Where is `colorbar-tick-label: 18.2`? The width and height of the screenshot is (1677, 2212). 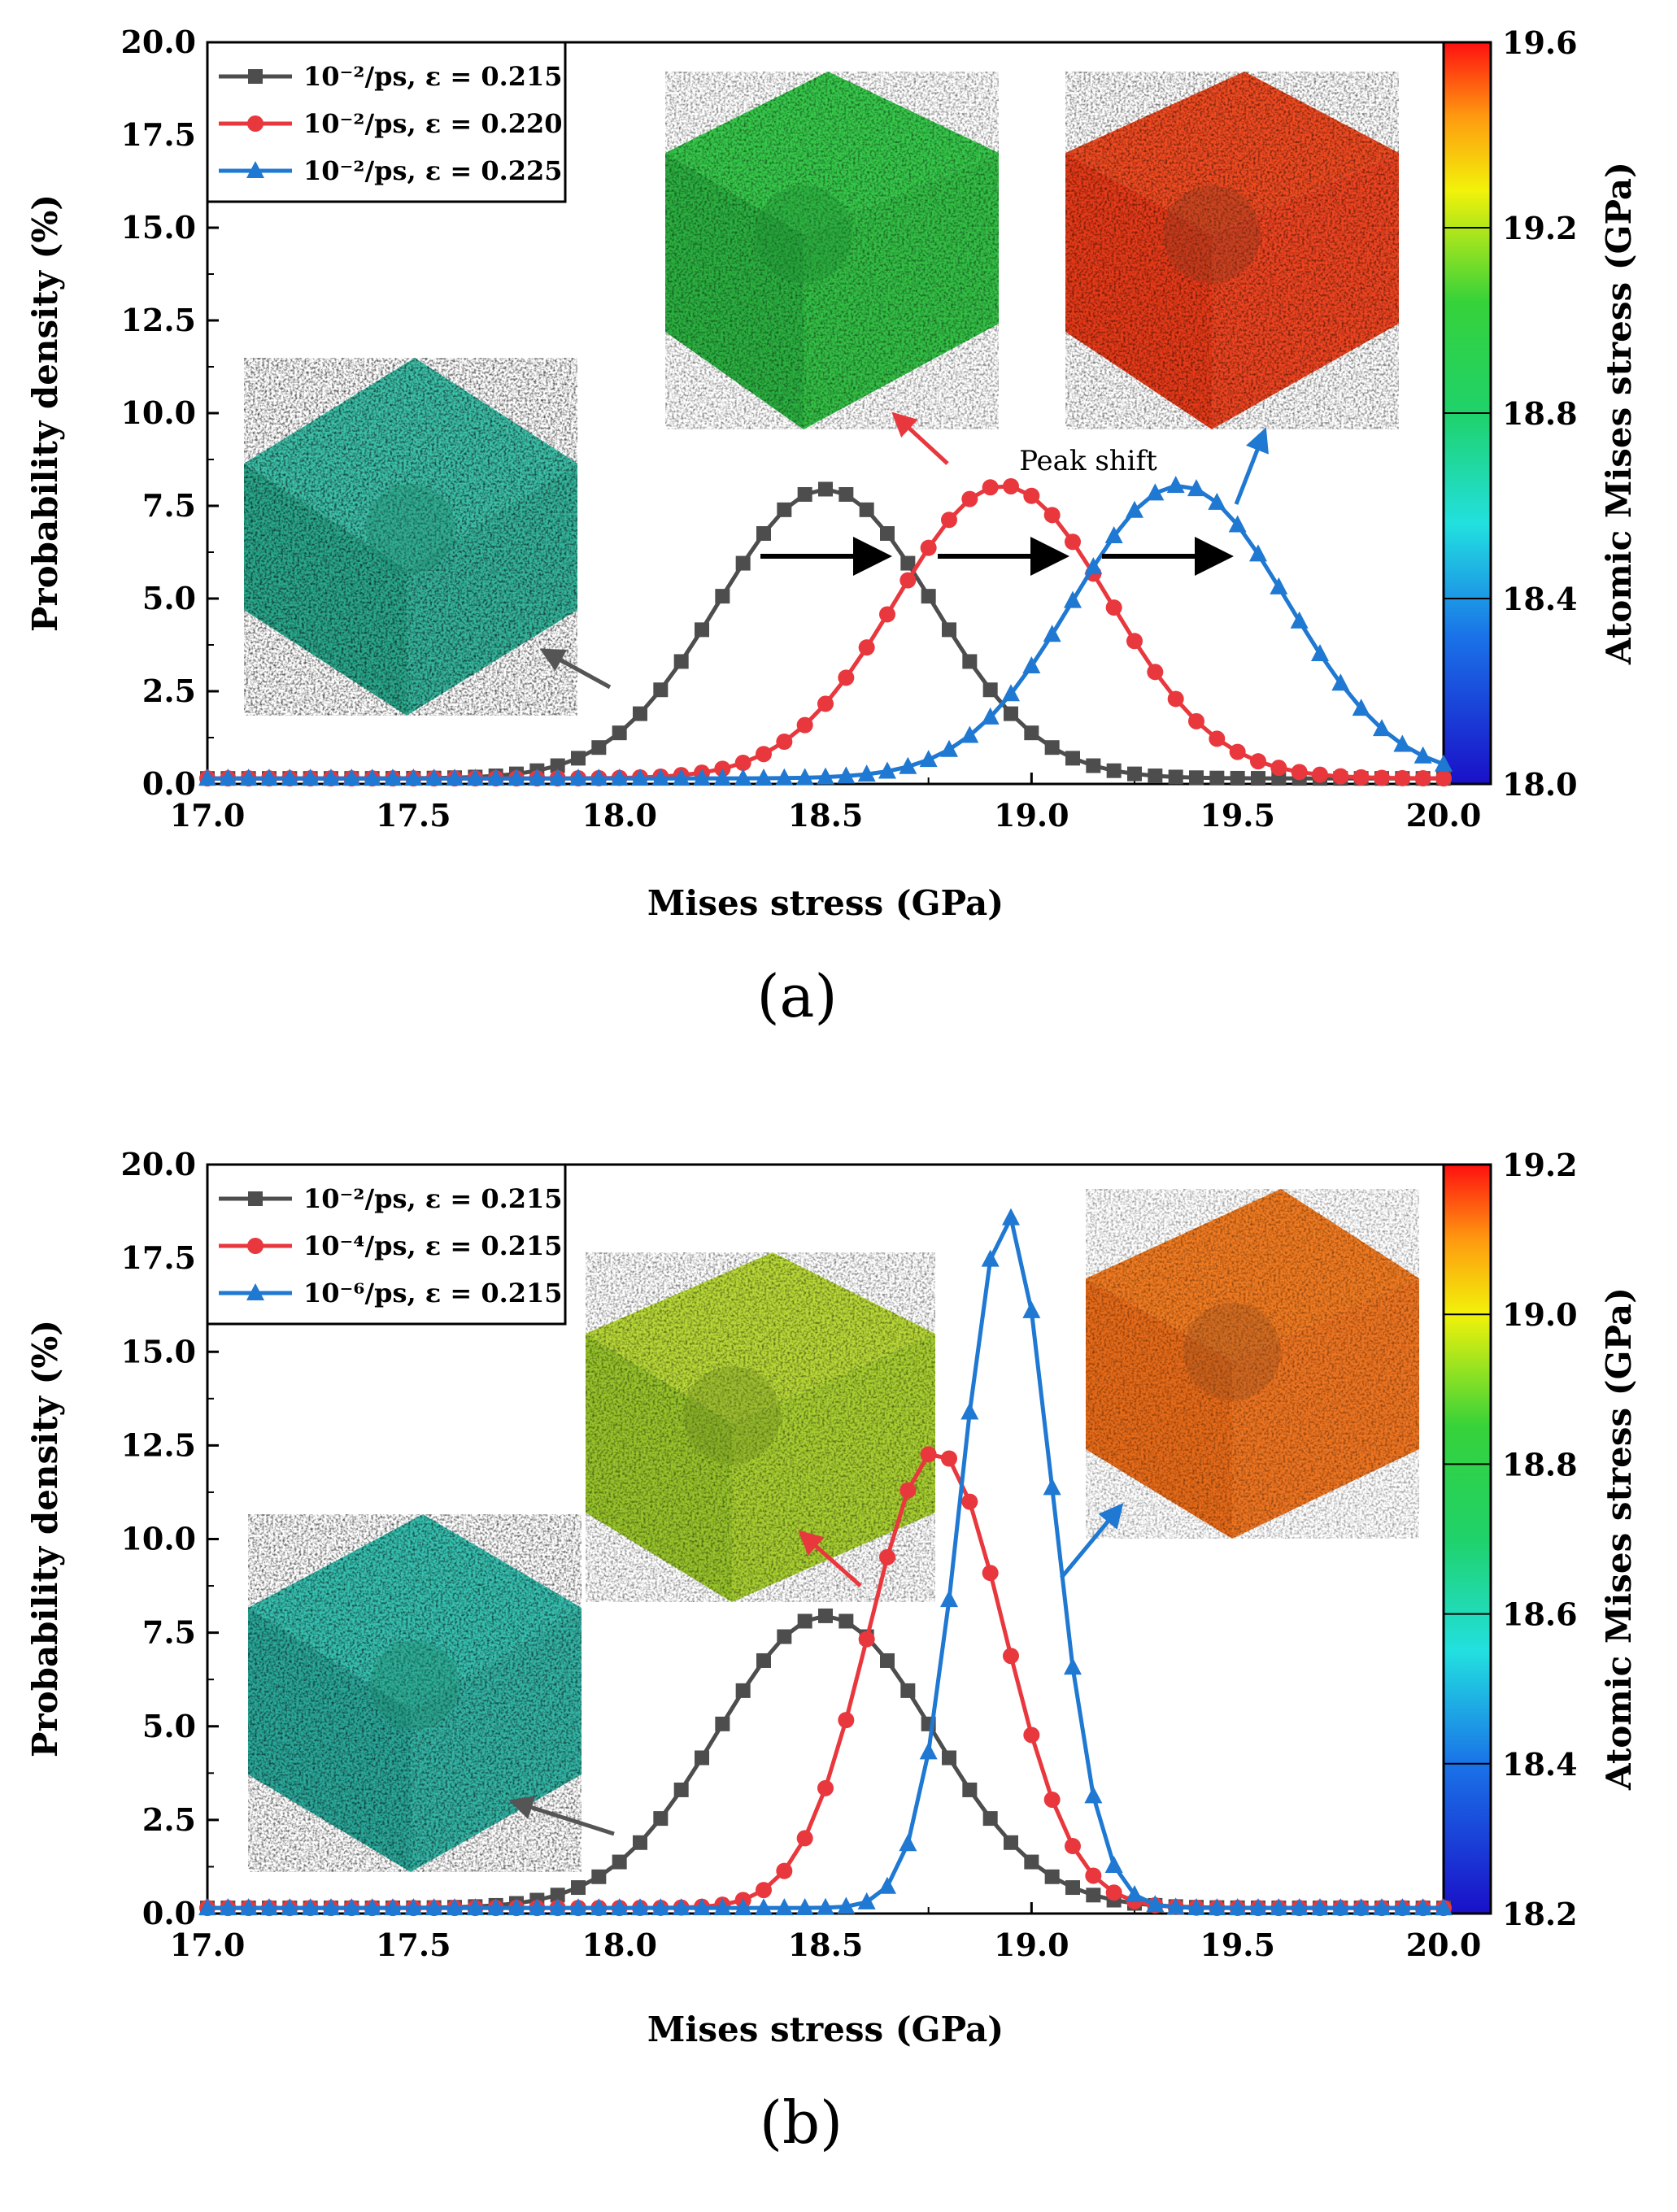
colorbar-tick-label: 18.2 is located at coordinates (1540, 1914).